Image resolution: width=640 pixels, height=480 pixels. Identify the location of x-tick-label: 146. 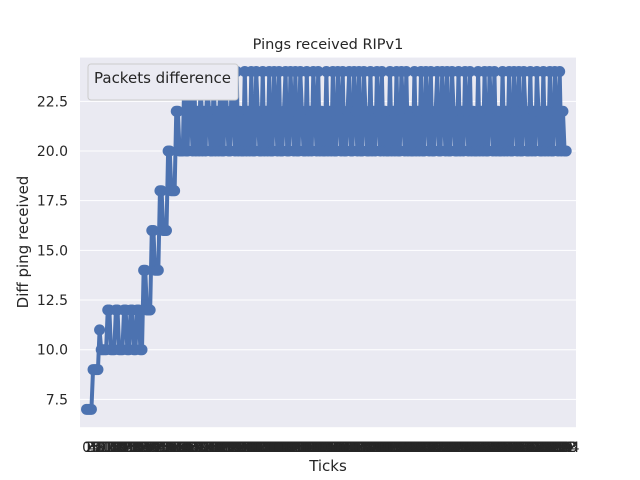
(324, 448).